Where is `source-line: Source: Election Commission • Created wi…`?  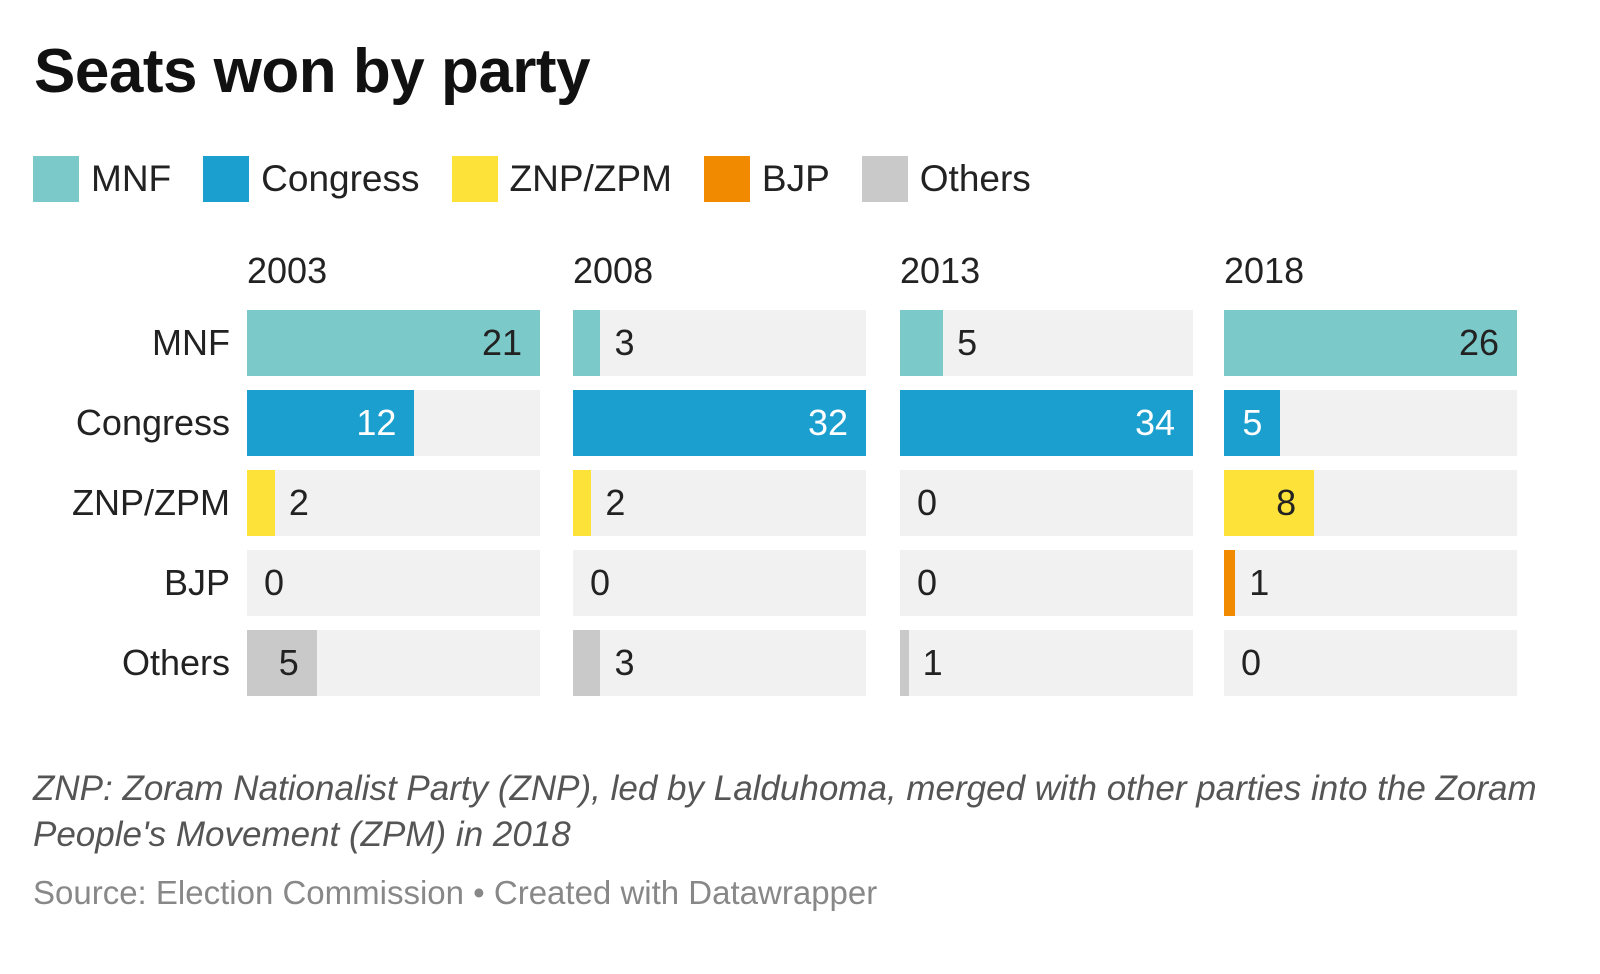 source-line: Source: Election Commission • Created wi… is located at coordinates (455, 892).